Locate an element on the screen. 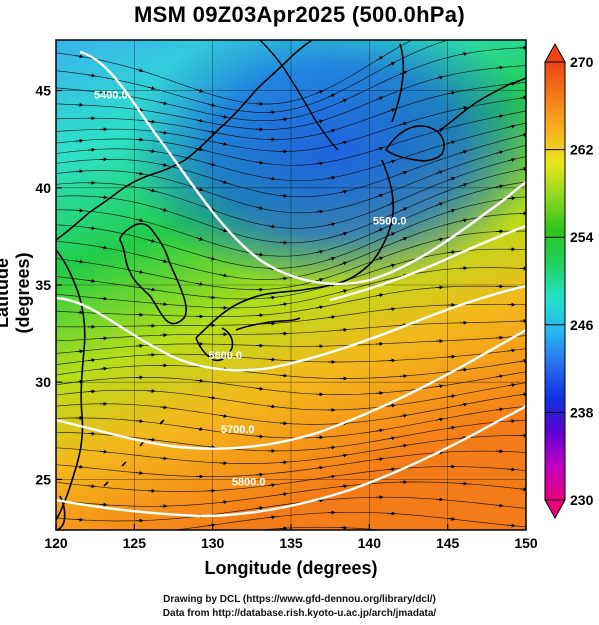 Image resolution: width=599 pixels, height=625 pixels. x-tick-label: 135 is located at coordinates (291, 543).